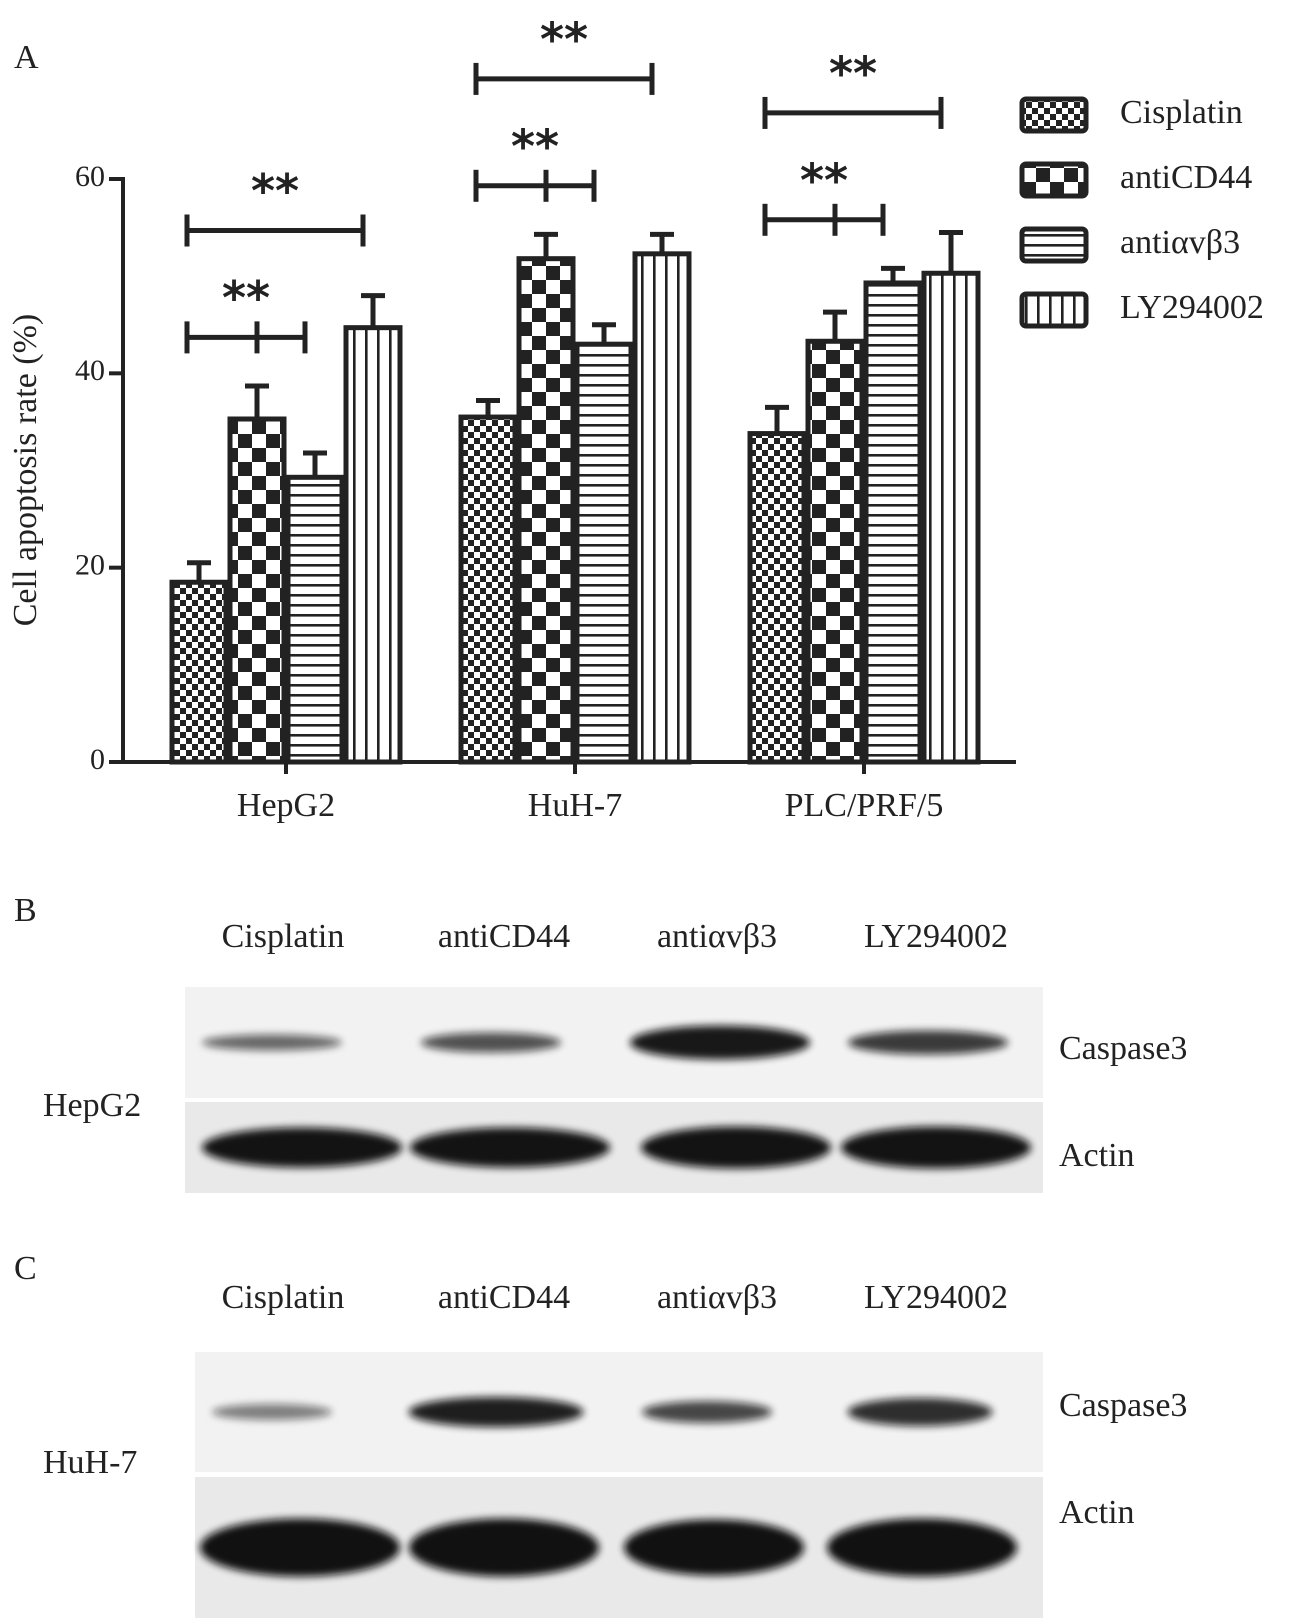 The width and height of the screenshot is (1316, 1624). What do you see at coordinates (25, 470) in the screenshot?
I see `y-axis-label: Cell apoptosis rate (%)` at bounding box center [25, 470].